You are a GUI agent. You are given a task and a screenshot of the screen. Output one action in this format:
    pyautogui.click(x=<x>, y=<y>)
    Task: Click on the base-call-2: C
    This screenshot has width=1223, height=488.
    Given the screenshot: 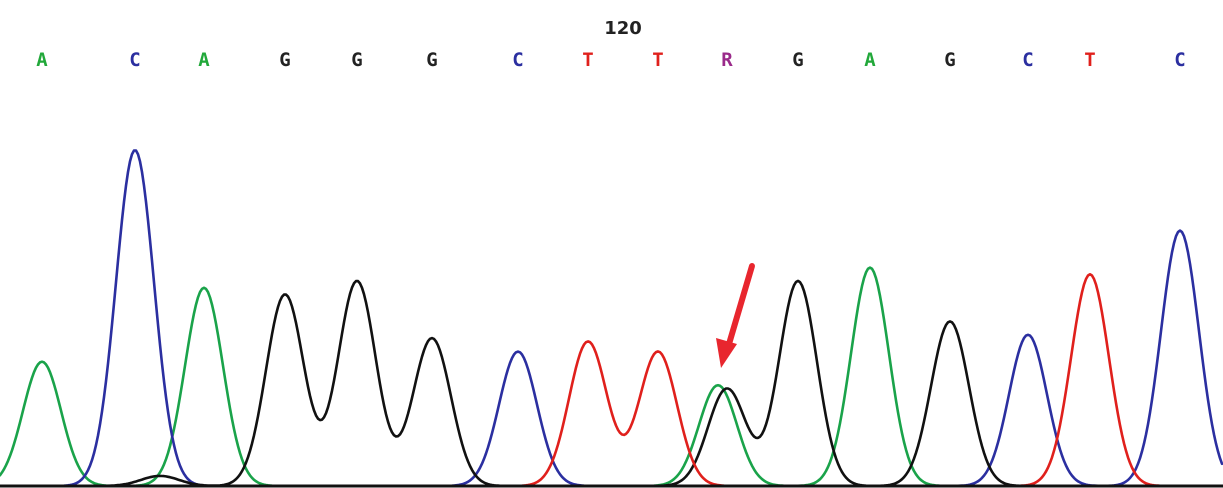 What is the action you would take?
    pyautogui.click(x=134, y=60)
    